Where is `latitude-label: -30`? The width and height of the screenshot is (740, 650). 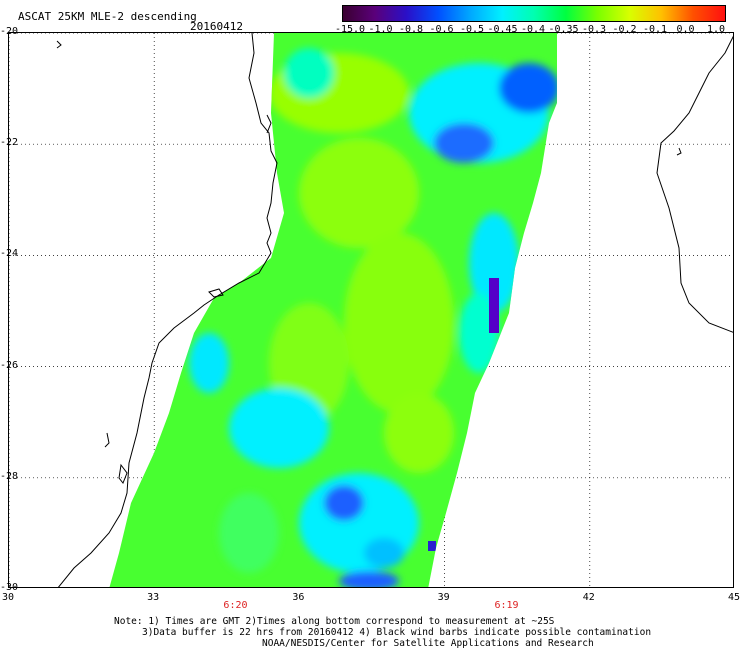
latitude-label: -30 is located at coordinates (9, 587).